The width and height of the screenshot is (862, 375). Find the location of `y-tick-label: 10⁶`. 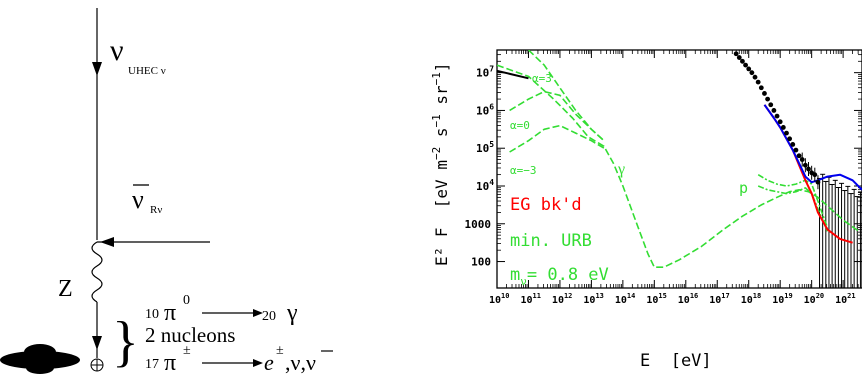

y-tick-label: 10⁶ is located at coordinates (485, 109).